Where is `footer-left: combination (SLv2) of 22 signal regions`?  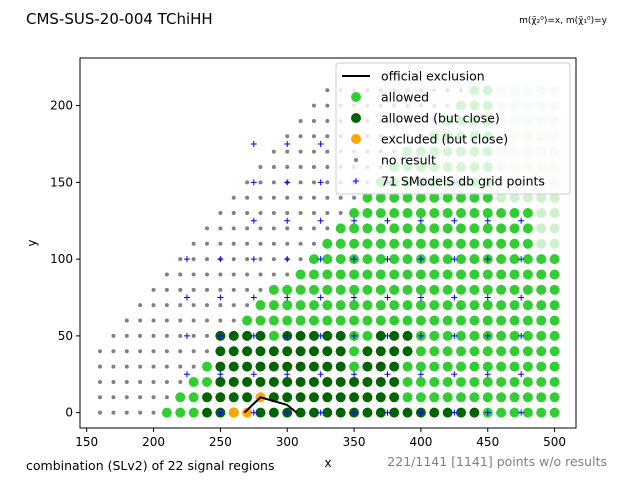 footer-left: combination (SLv2) of 22 signal regions is located at coordinates (150, 465).